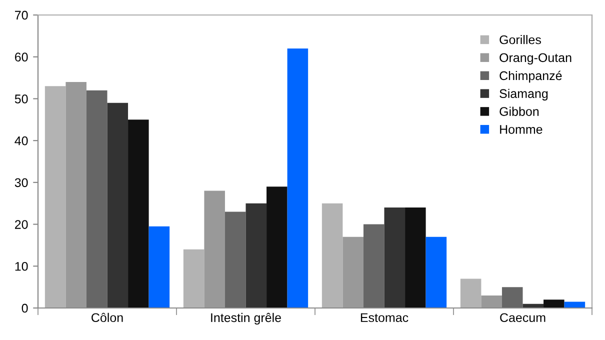  I want to click on y-tick-label: 20, so click(21, 224).